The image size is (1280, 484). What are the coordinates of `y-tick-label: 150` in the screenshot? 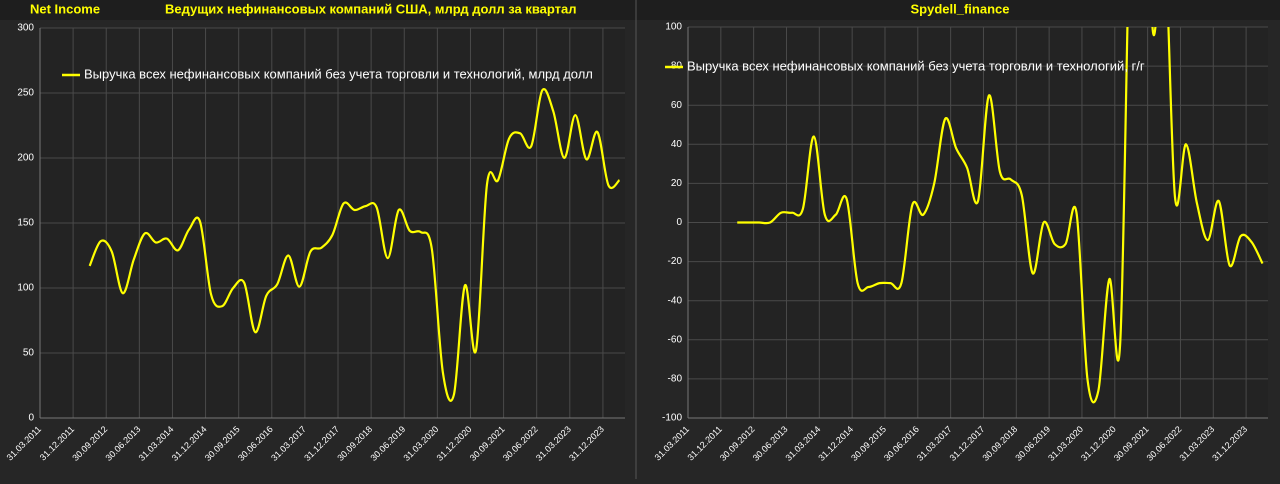 It's located at (25, 223).